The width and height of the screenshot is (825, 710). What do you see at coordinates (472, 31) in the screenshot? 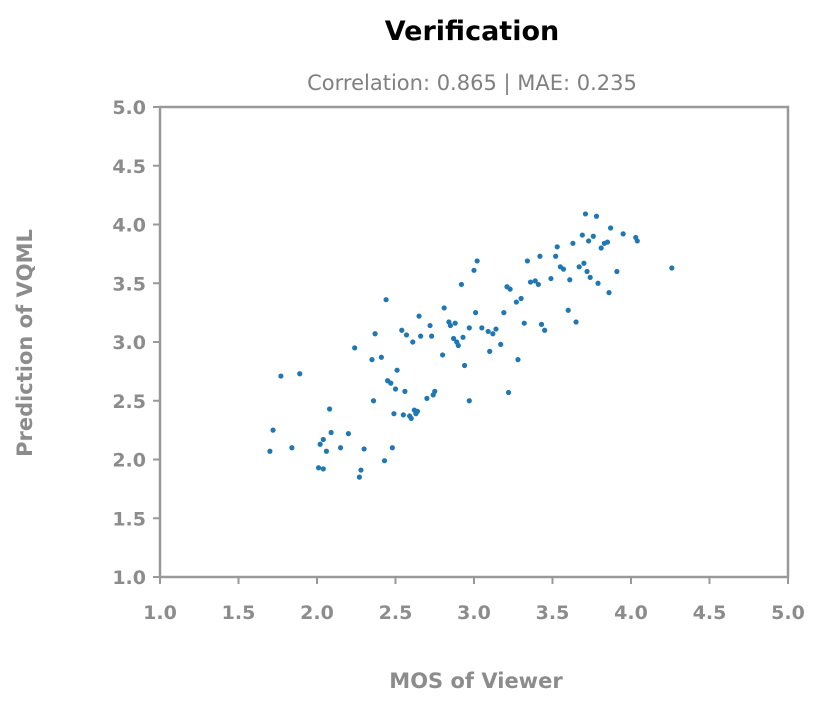
I see `chart-title: Verification` at bounding box center [472, 31].